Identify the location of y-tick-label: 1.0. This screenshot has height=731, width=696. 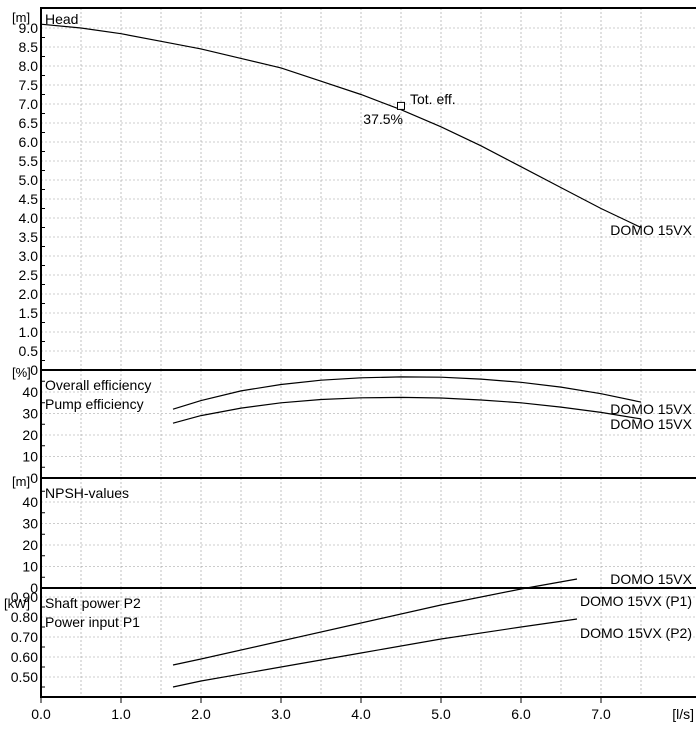
(29, 332).